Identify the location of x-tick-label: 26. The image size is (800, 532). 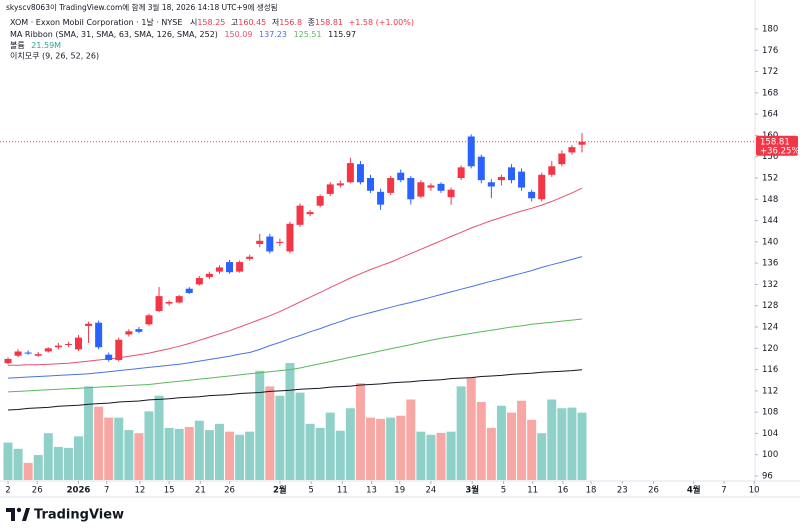
(229, 491).